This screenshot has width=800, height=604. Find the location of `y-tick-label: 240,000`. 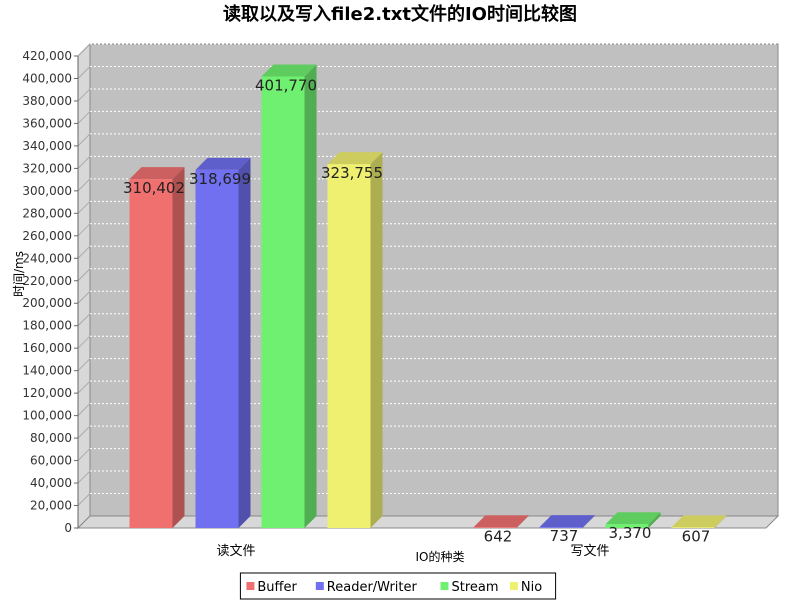

y-tick-label: 240,000 is located at coordinates (47, 258).